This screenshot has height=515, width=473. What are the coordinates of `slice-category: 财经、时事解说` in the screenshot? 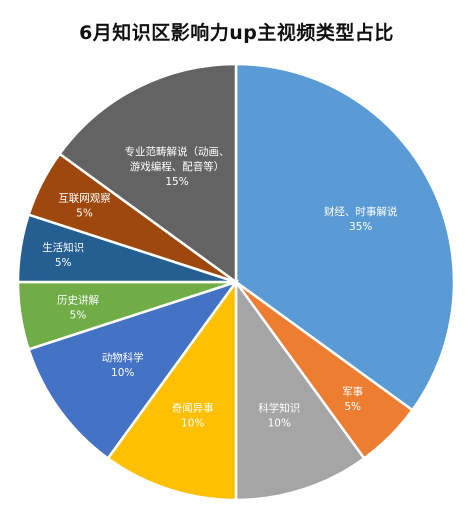 It's located at (361, 211).